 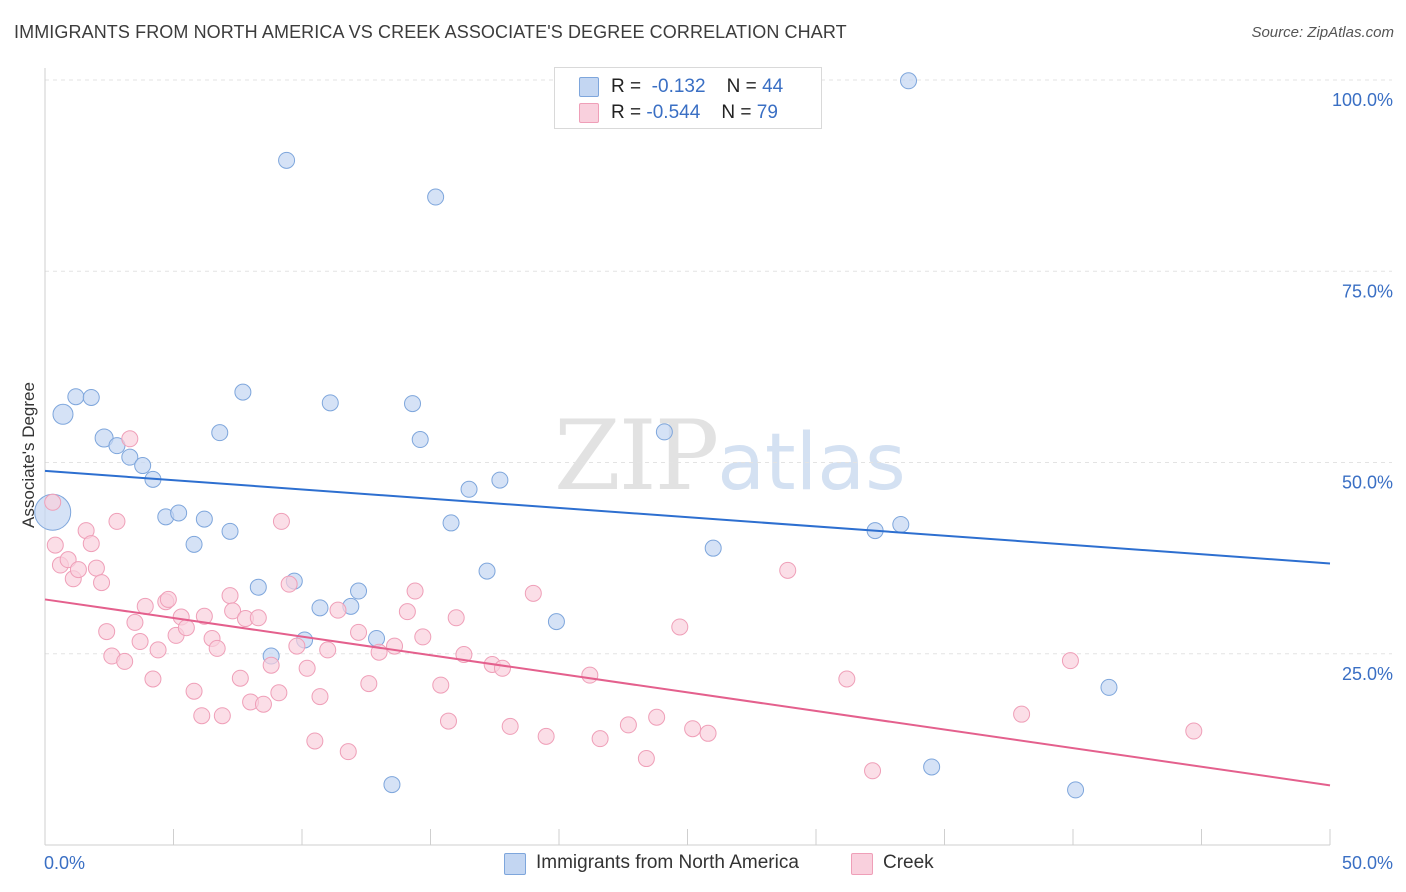 I want to click on watermark: ZIPatlas, so click(x=730, y=456).